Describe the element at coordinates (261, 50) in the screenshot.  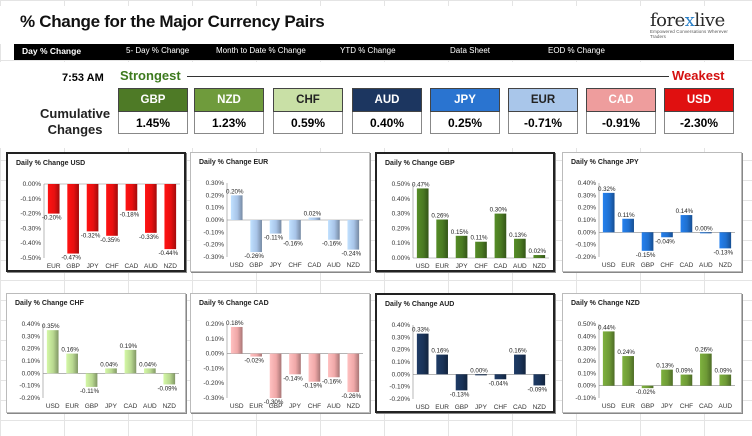
I see `nav-mtd-change: Month to Date % Change` at that location.